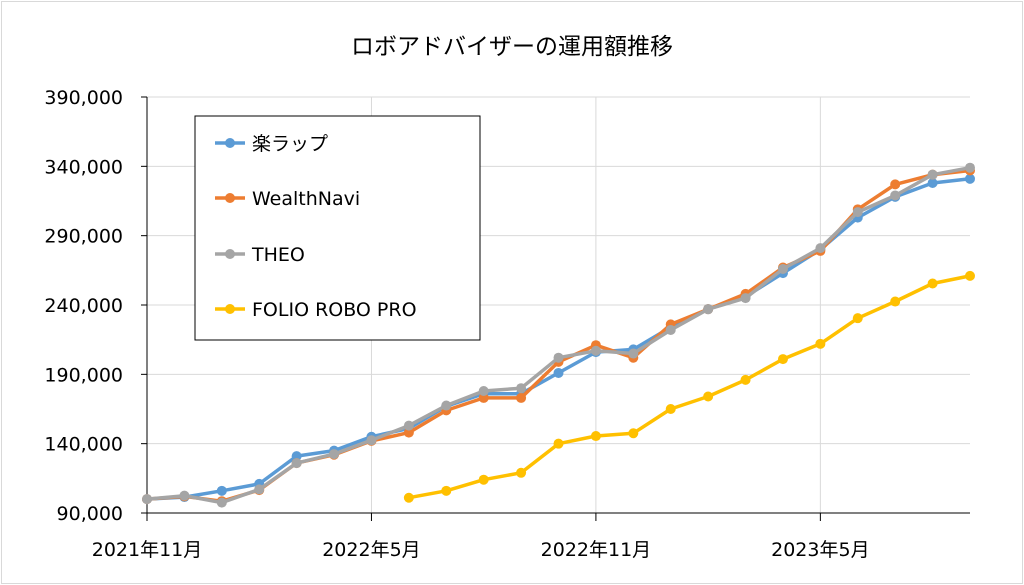 This screenshot has width=1024, height=585. I want to click on x-tick-label: 2022年5月, so click(371, 550).